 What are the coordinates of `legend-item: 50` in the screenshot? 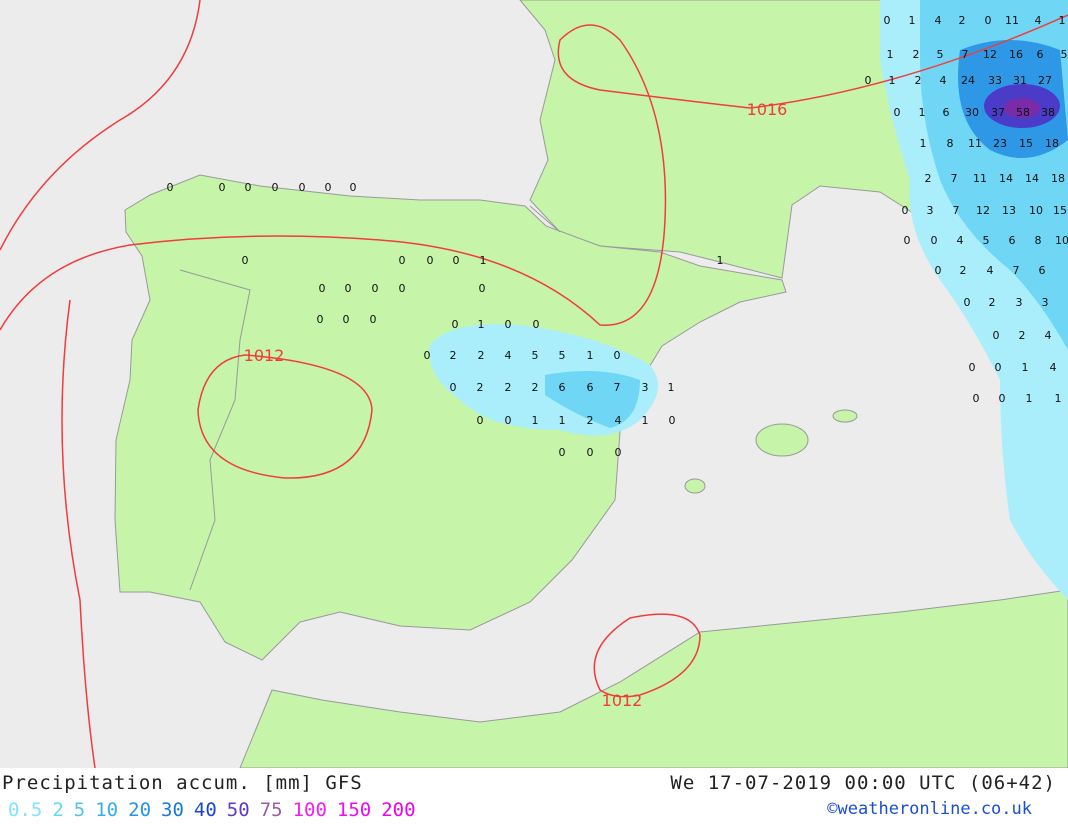 It's located at (238, 810).